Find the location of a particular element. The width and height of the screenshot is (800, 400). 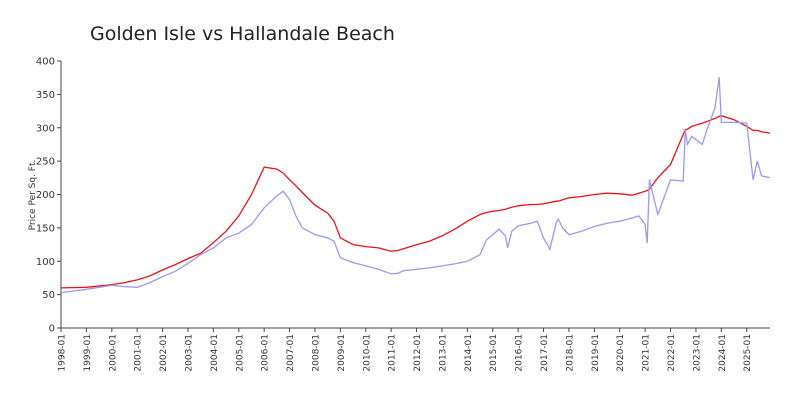

chart-title: Golden Isle vs Hallandale Beach is located at coordinates (242, 34).